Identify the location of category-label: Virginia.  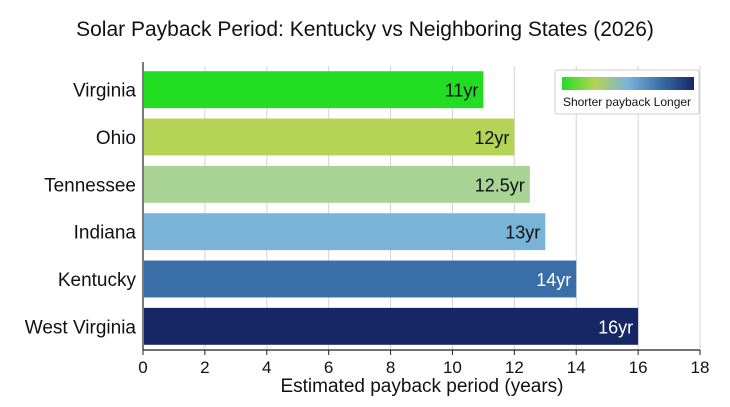
(104, 91).